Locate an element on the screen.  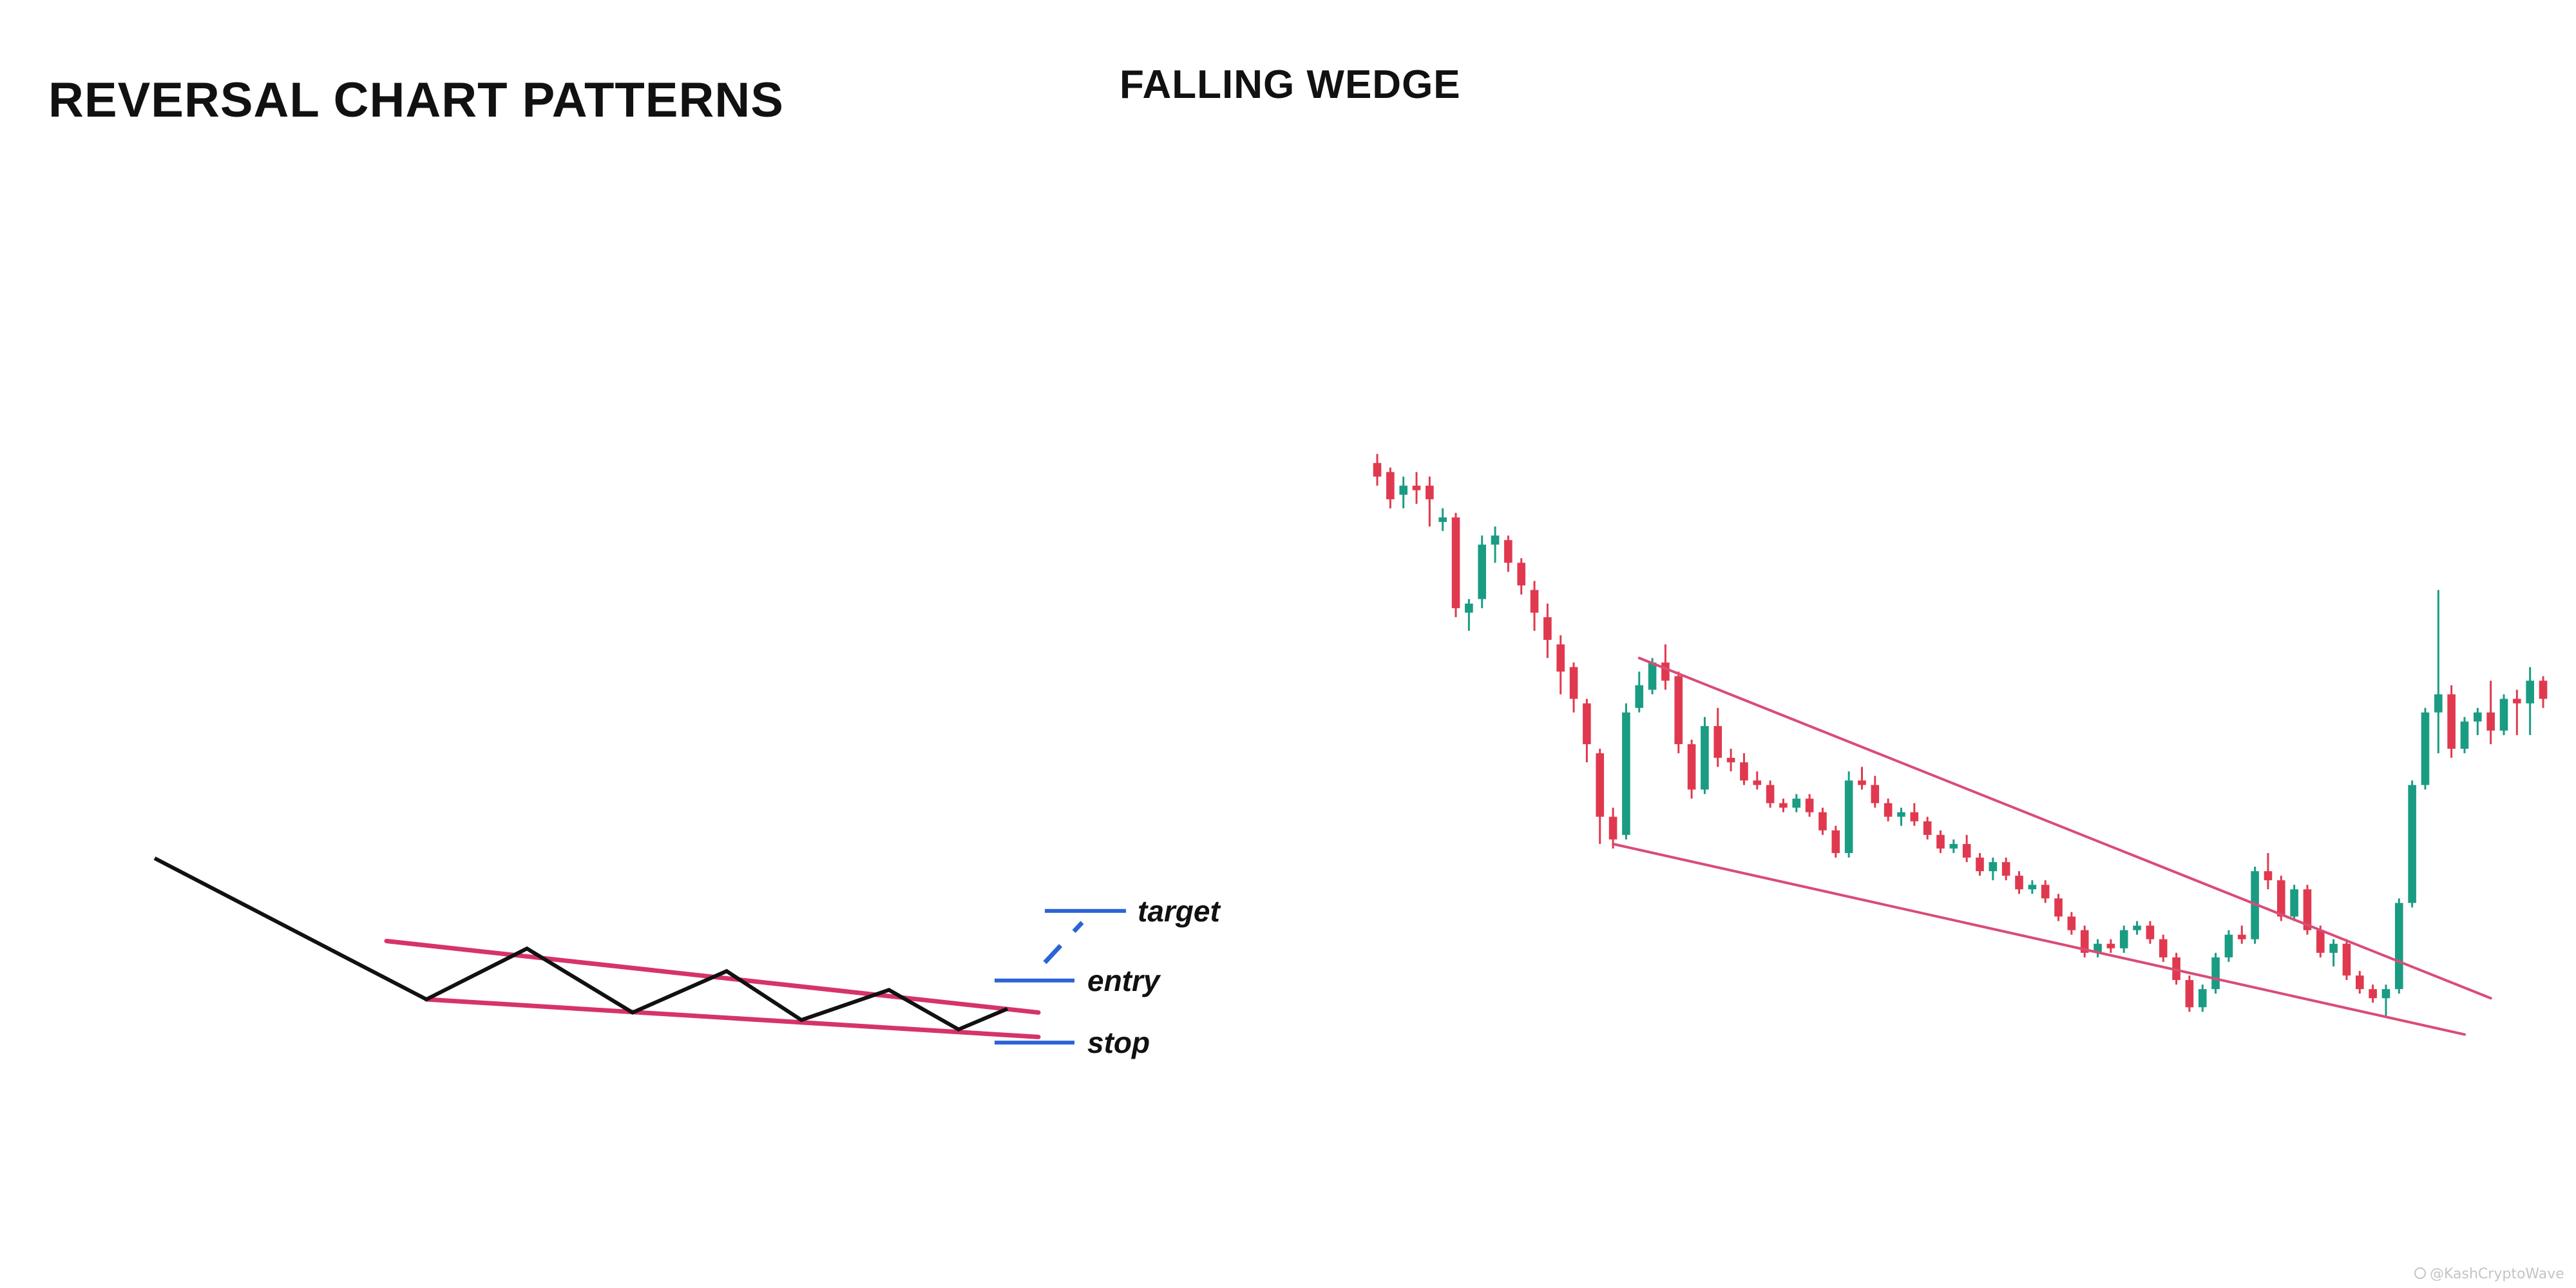
entry-label: entry is located at coordinates (1124, 980).